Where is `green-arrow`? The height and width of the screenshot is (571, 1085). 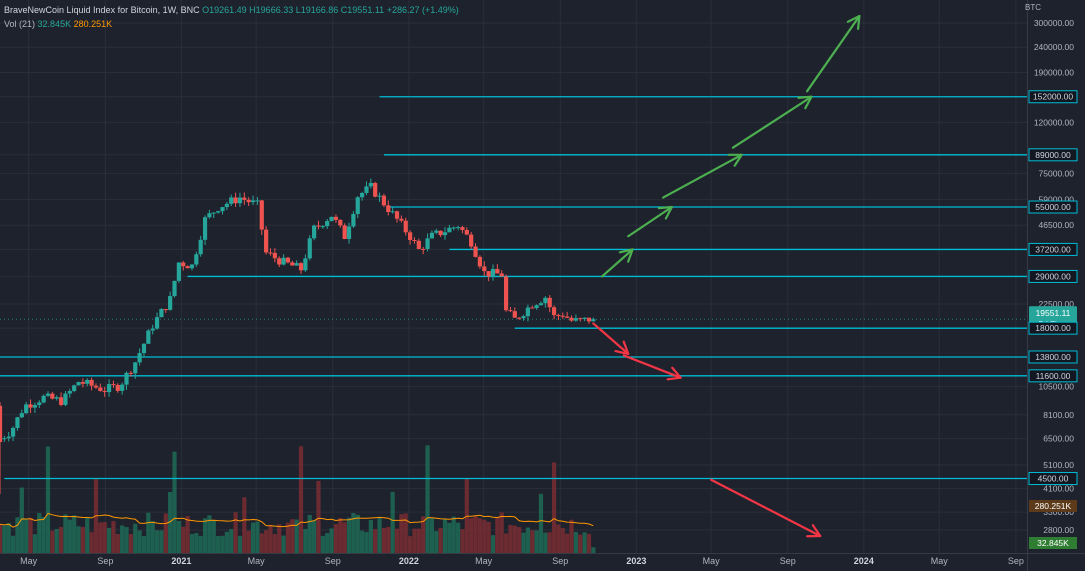
green-arrow is located at coordinates (772, 122).